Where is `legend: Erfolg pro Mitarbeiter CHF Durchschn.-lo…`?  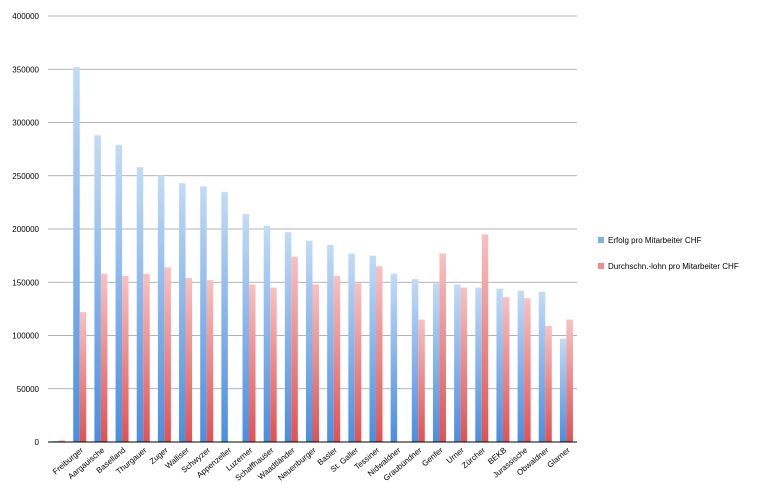 legend: Erfolg pro Mitarbeiter CHF Durchschn.-lo… is located at coordinates (668, 260).